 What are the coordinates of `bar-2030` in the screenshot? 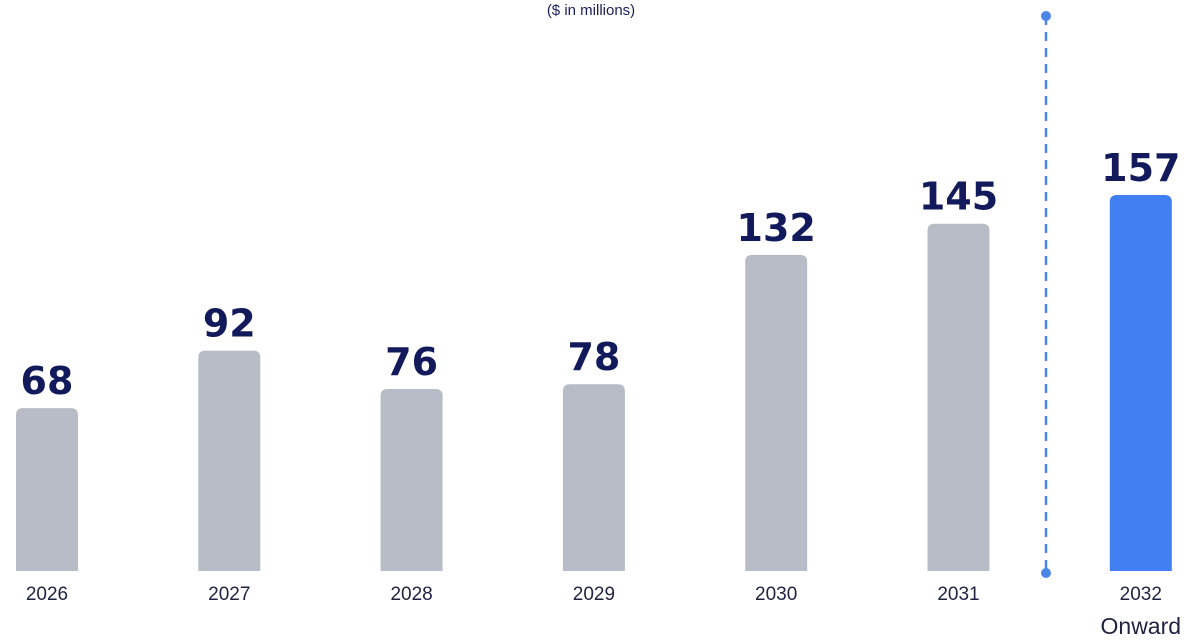 It's located at (776, 412).